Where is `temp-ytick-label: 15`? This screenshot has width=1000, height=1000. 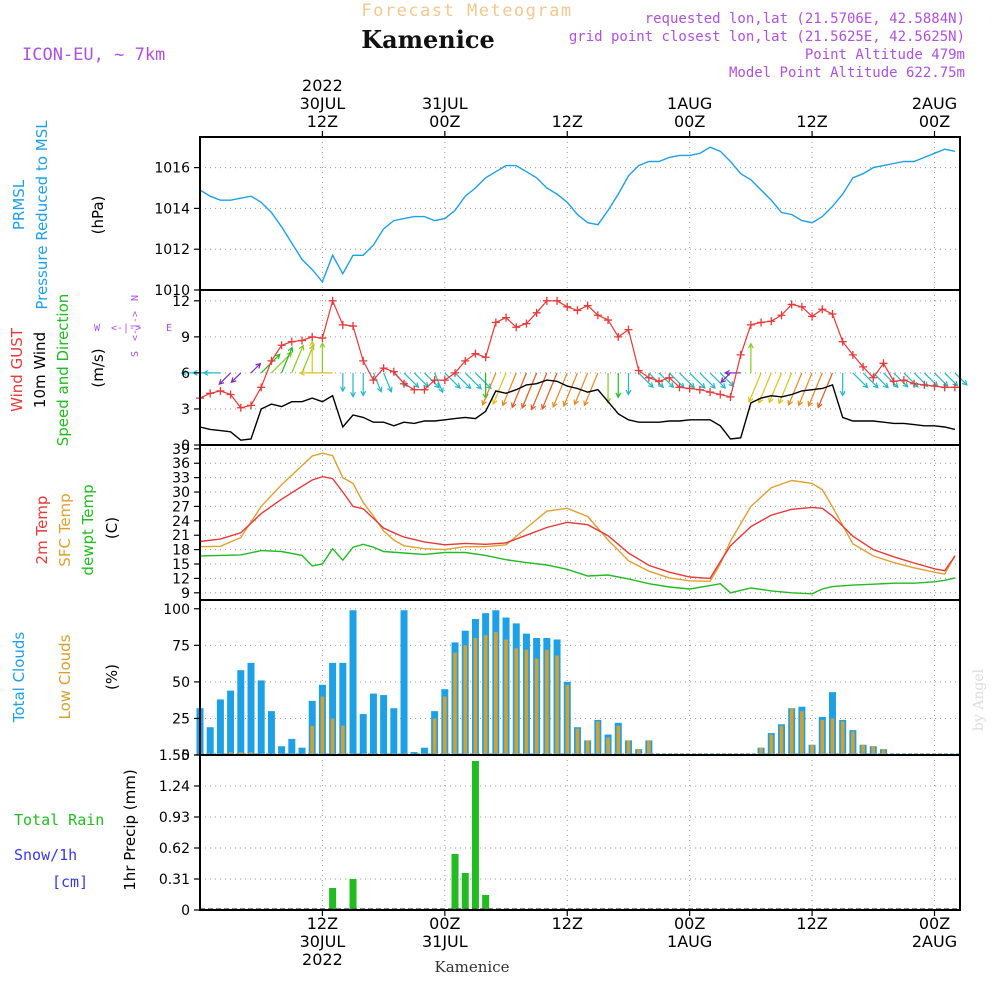 temp-ytick-label: 15 is located at coordinates (181, 565).